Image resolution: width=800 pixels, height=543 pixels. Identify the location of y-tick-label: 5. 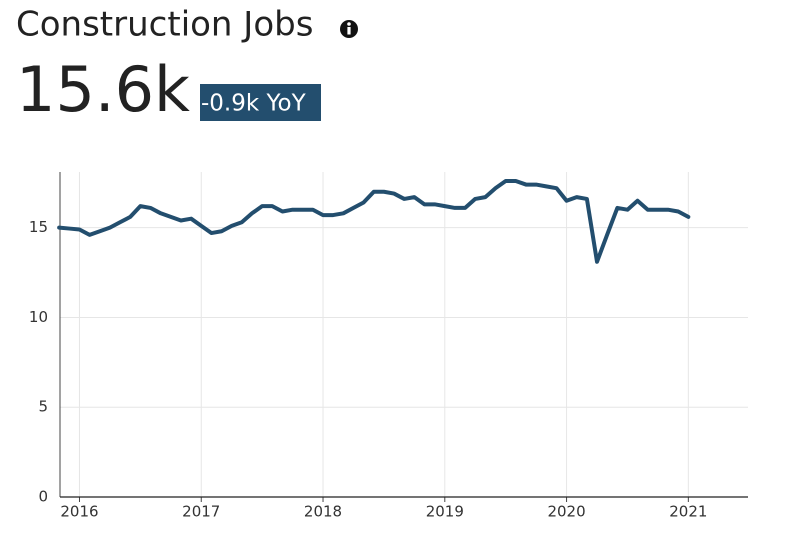
(43, 407).